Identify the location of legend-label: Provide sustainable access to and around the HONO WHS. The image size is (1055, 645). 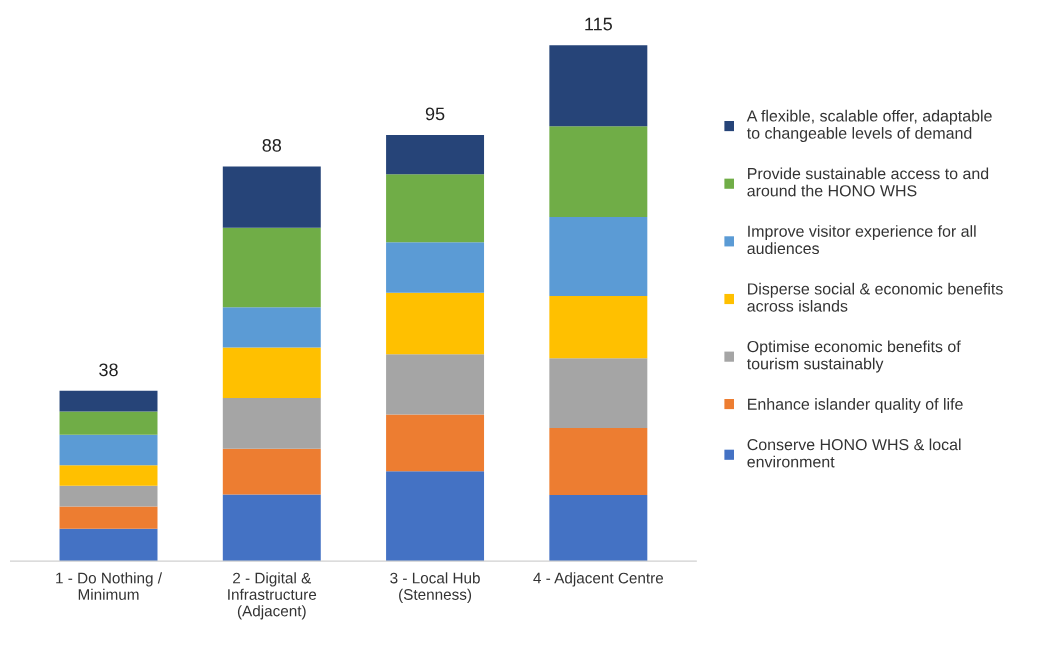
(868, 182).